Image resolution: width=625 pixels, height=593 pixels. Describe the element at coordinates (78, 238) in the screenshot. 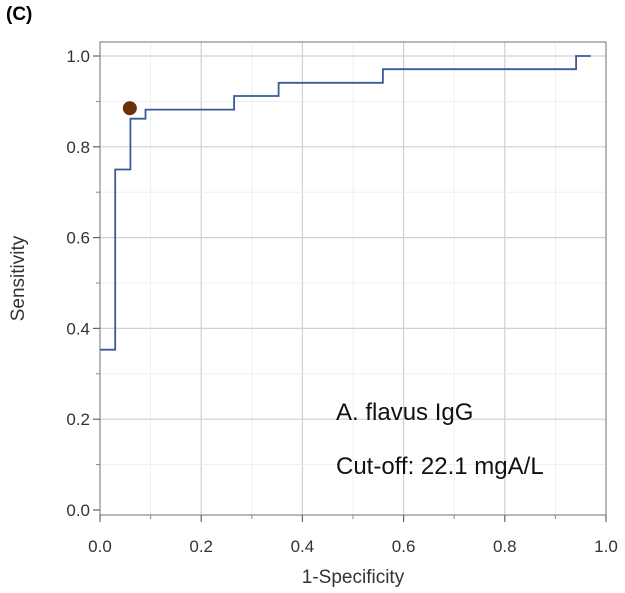

I see `y-tick-label: 0.6` at that location.